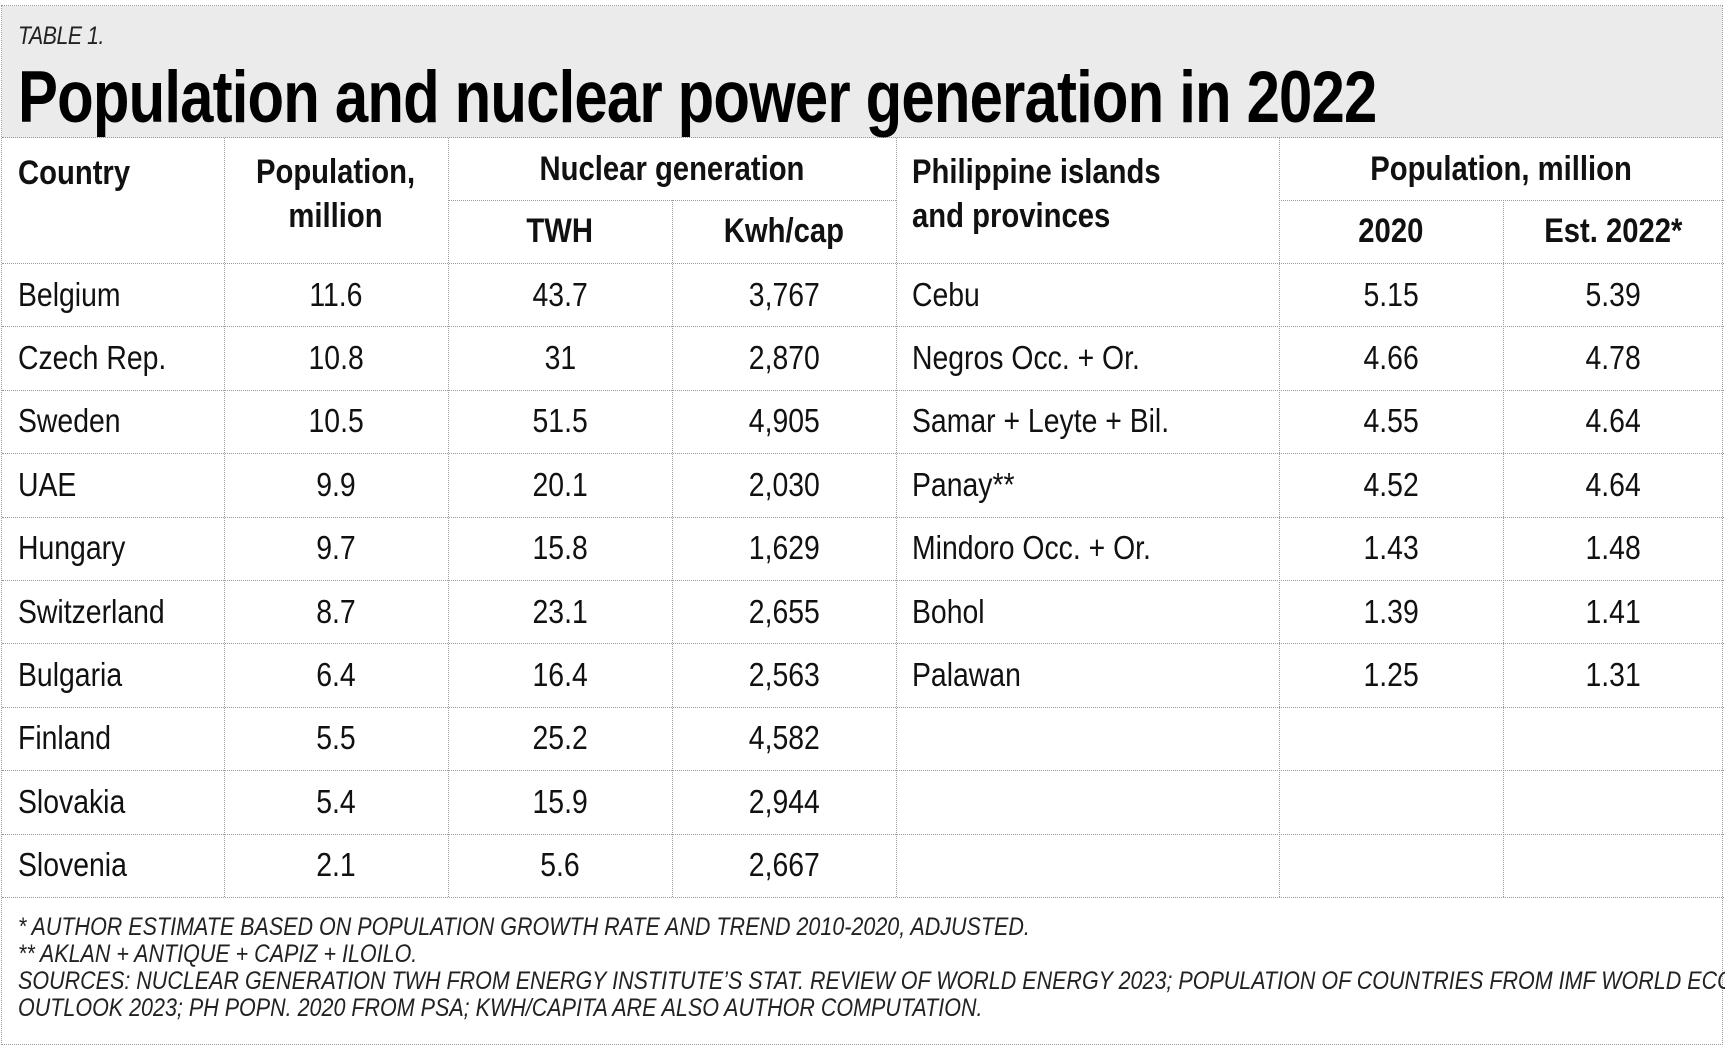  Describe the element at coordinates (72, 548) in the screenshot. I see `cell-country-text: Hungary` at that location.